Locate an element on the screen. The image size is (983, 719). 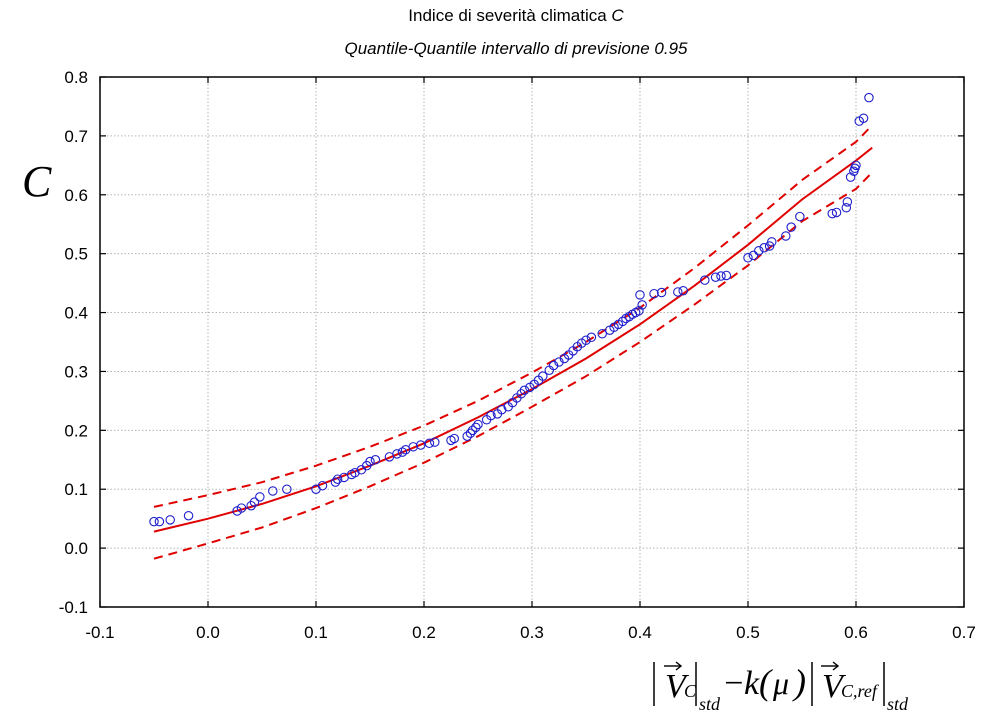
y-tick-label: 0.3 is located at coordinates (76, 371).